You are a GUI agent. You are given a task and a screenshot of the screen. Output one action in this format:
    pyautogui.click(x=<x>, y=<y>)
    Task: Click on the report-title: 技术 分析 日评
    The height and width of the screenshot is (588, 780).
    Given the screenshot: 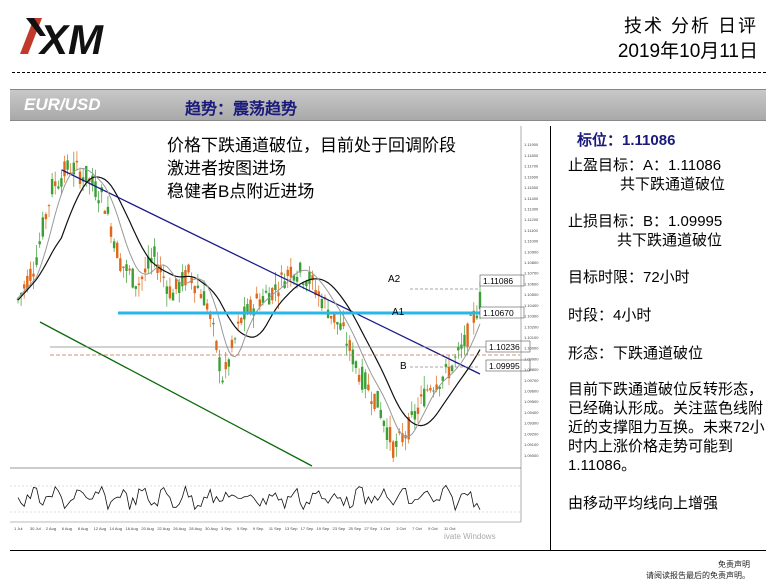 What is the action you would take?
    pyautogui.click(x=690, y=26)
    